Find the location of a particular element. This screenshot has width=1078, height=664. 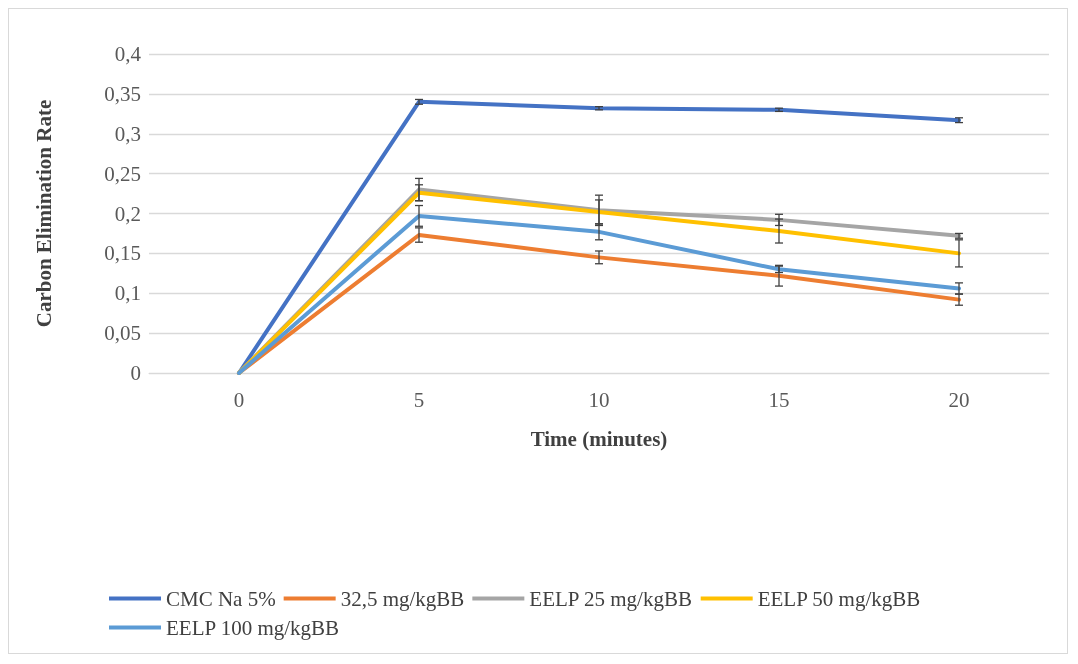

legend-label: 32,5 mg/kgBB is located at coordinates (402, 598).